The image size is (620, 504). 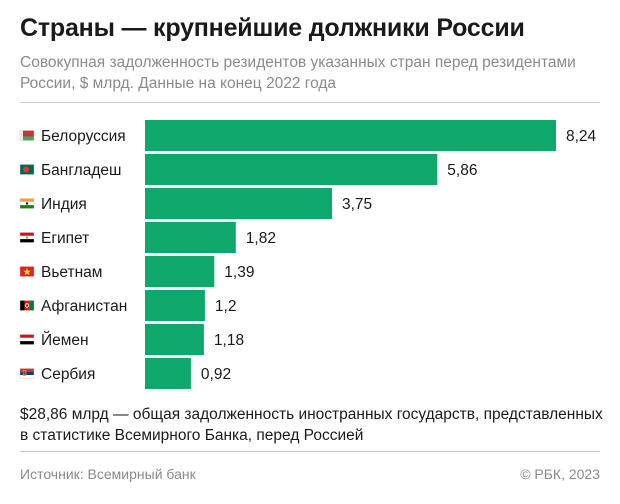 I want to click on chart-row: Индия 3,75, so click(x=195, y=203).